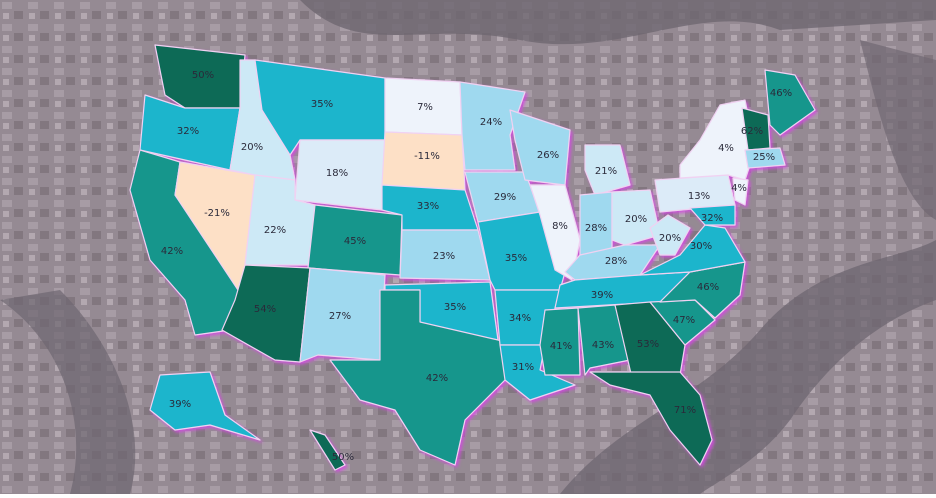 Image resolution: width=936 pixels, height=498 pixels. What do you see at coordinates (428, 206) in the screenshot?
I see `value-label: 33%` at bounding box center [428, 206].